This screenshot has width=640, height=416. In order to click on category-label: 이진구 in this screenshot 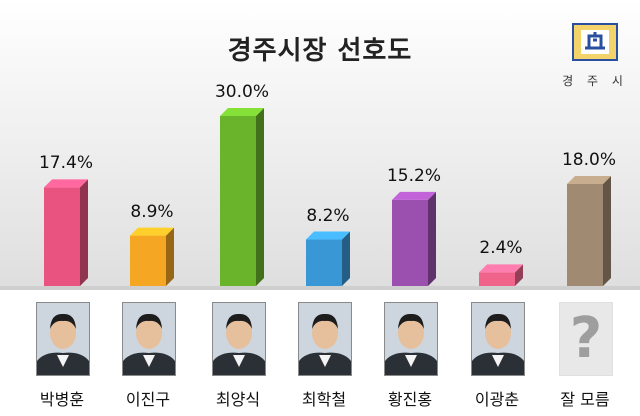, I will do `click(148, 399)`.